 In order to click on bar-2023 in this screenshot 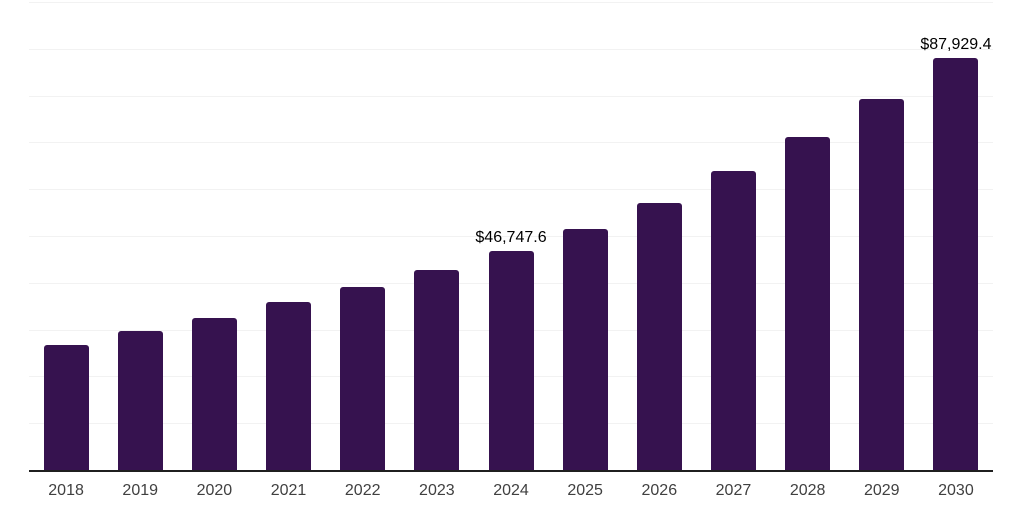, I will do `click(437, 370)`.